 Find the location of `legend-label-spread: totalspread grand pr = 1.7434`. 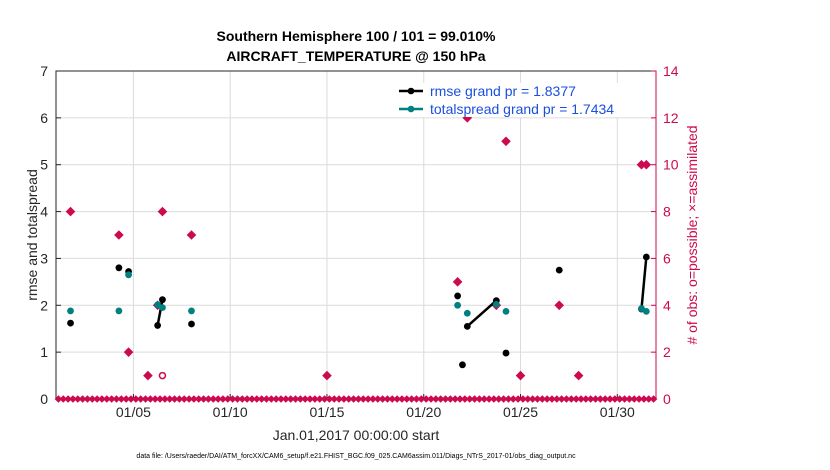

legend-label-spread: totalspread grand pr = 1.7434 is located at coordinates (522, 109).